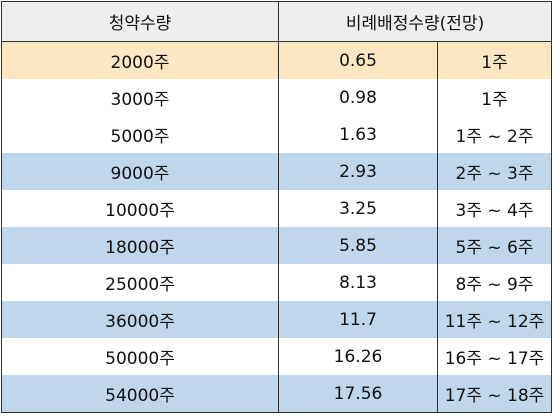 This screenshot has height=419, width=553. Describe the element at coordinates (358, 394) in the screenshot. I see `cell-allocation-ratio: 17.56` at that location.